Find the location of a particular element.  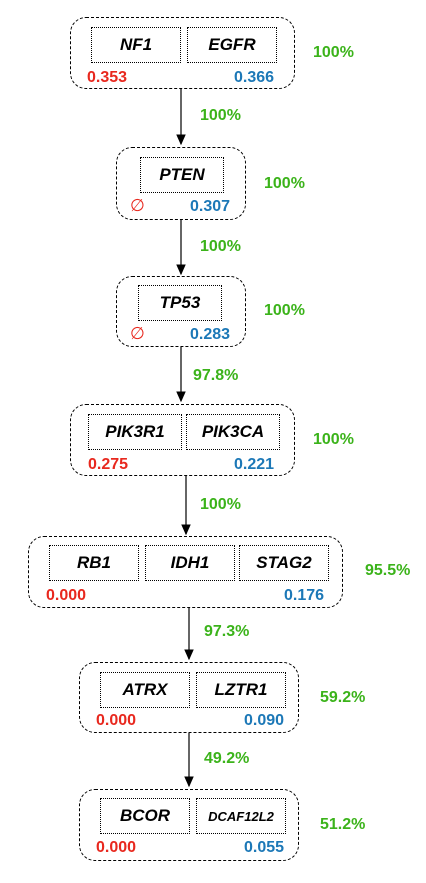

group-rb1-idh1-stag2 is located at coordinates (185, 572).